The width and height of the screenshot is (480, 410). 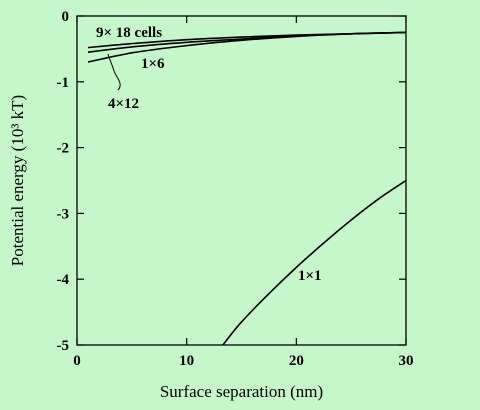 I want to click on x-axis-label: Surface separation (nm), so click(x=241, y=391).